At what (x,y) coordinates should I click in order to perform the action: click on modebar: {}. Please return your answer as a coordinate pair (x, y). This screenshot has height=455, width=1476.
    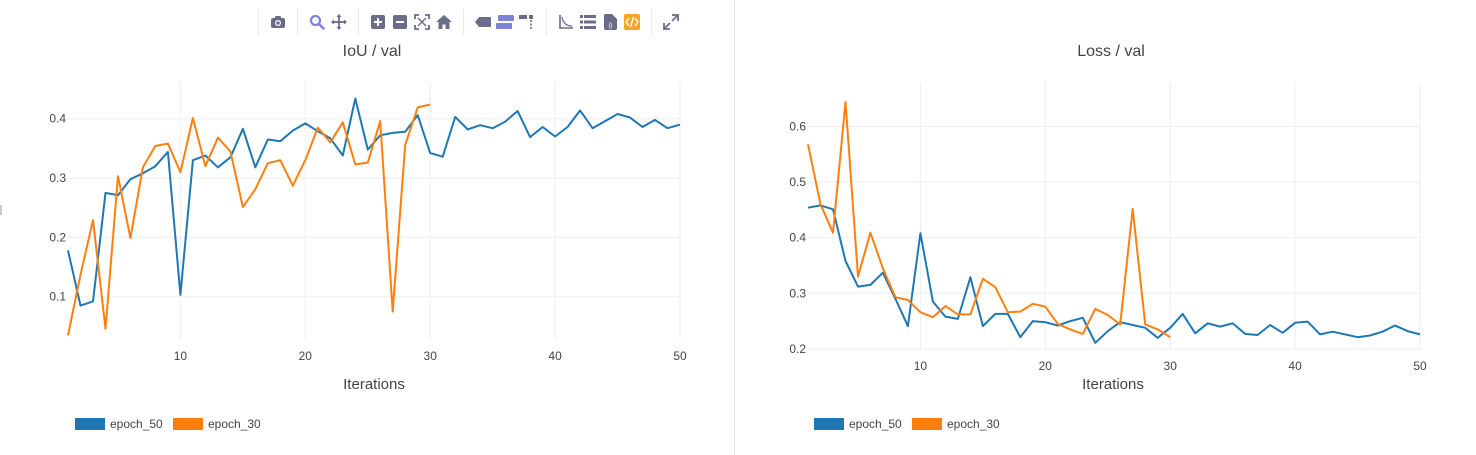
    Looking at the image, I should click on (474, 22).